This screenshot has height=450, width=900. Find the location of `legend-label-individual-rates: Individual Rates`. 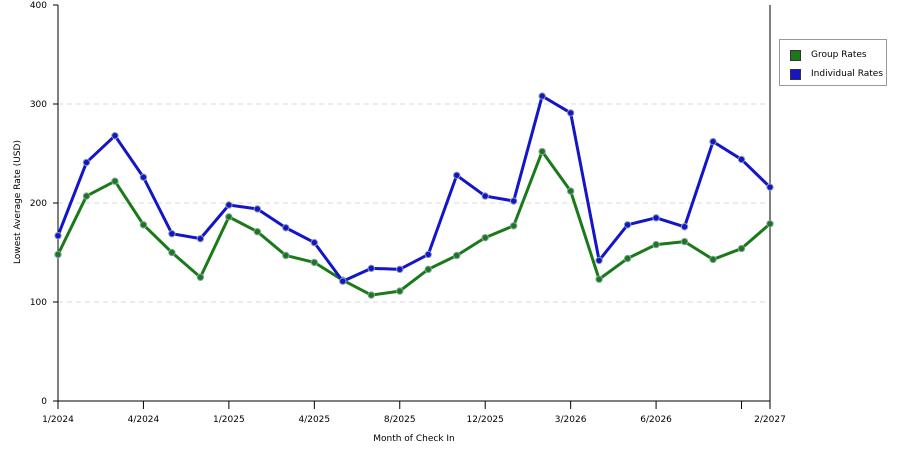

legend-label-individual-rates: Individual Rates is located at coordinates (847, 74).